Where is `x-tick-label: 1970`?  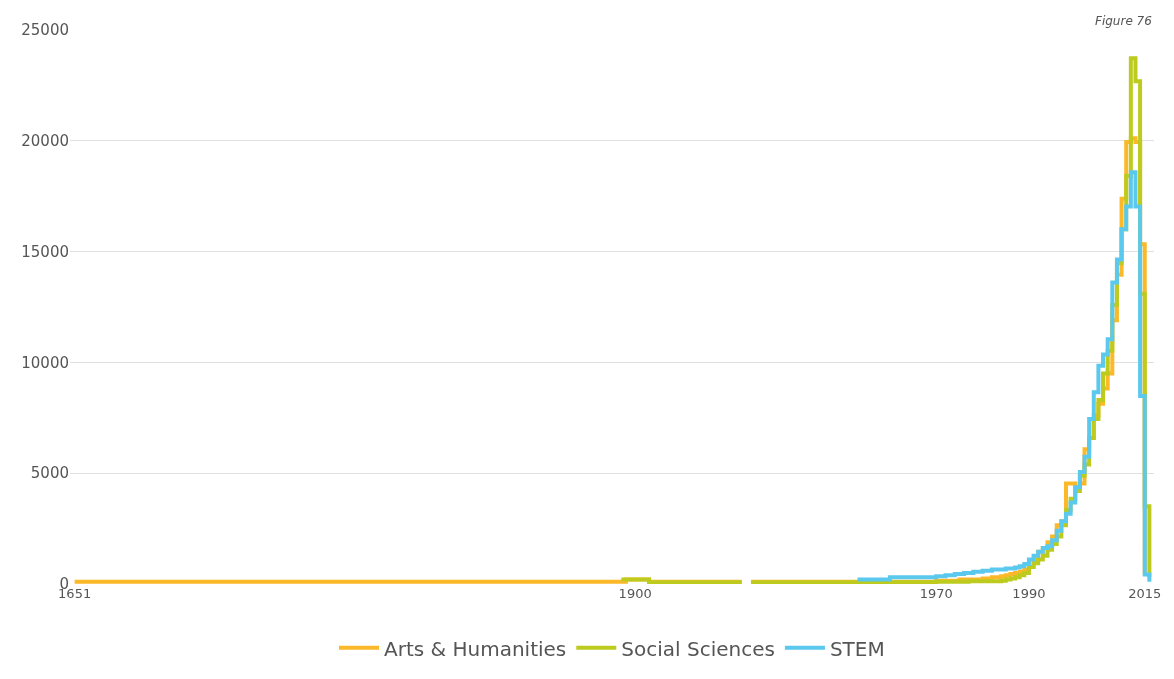
x-tick-label: 1970 is located at coordinates (936, 593).